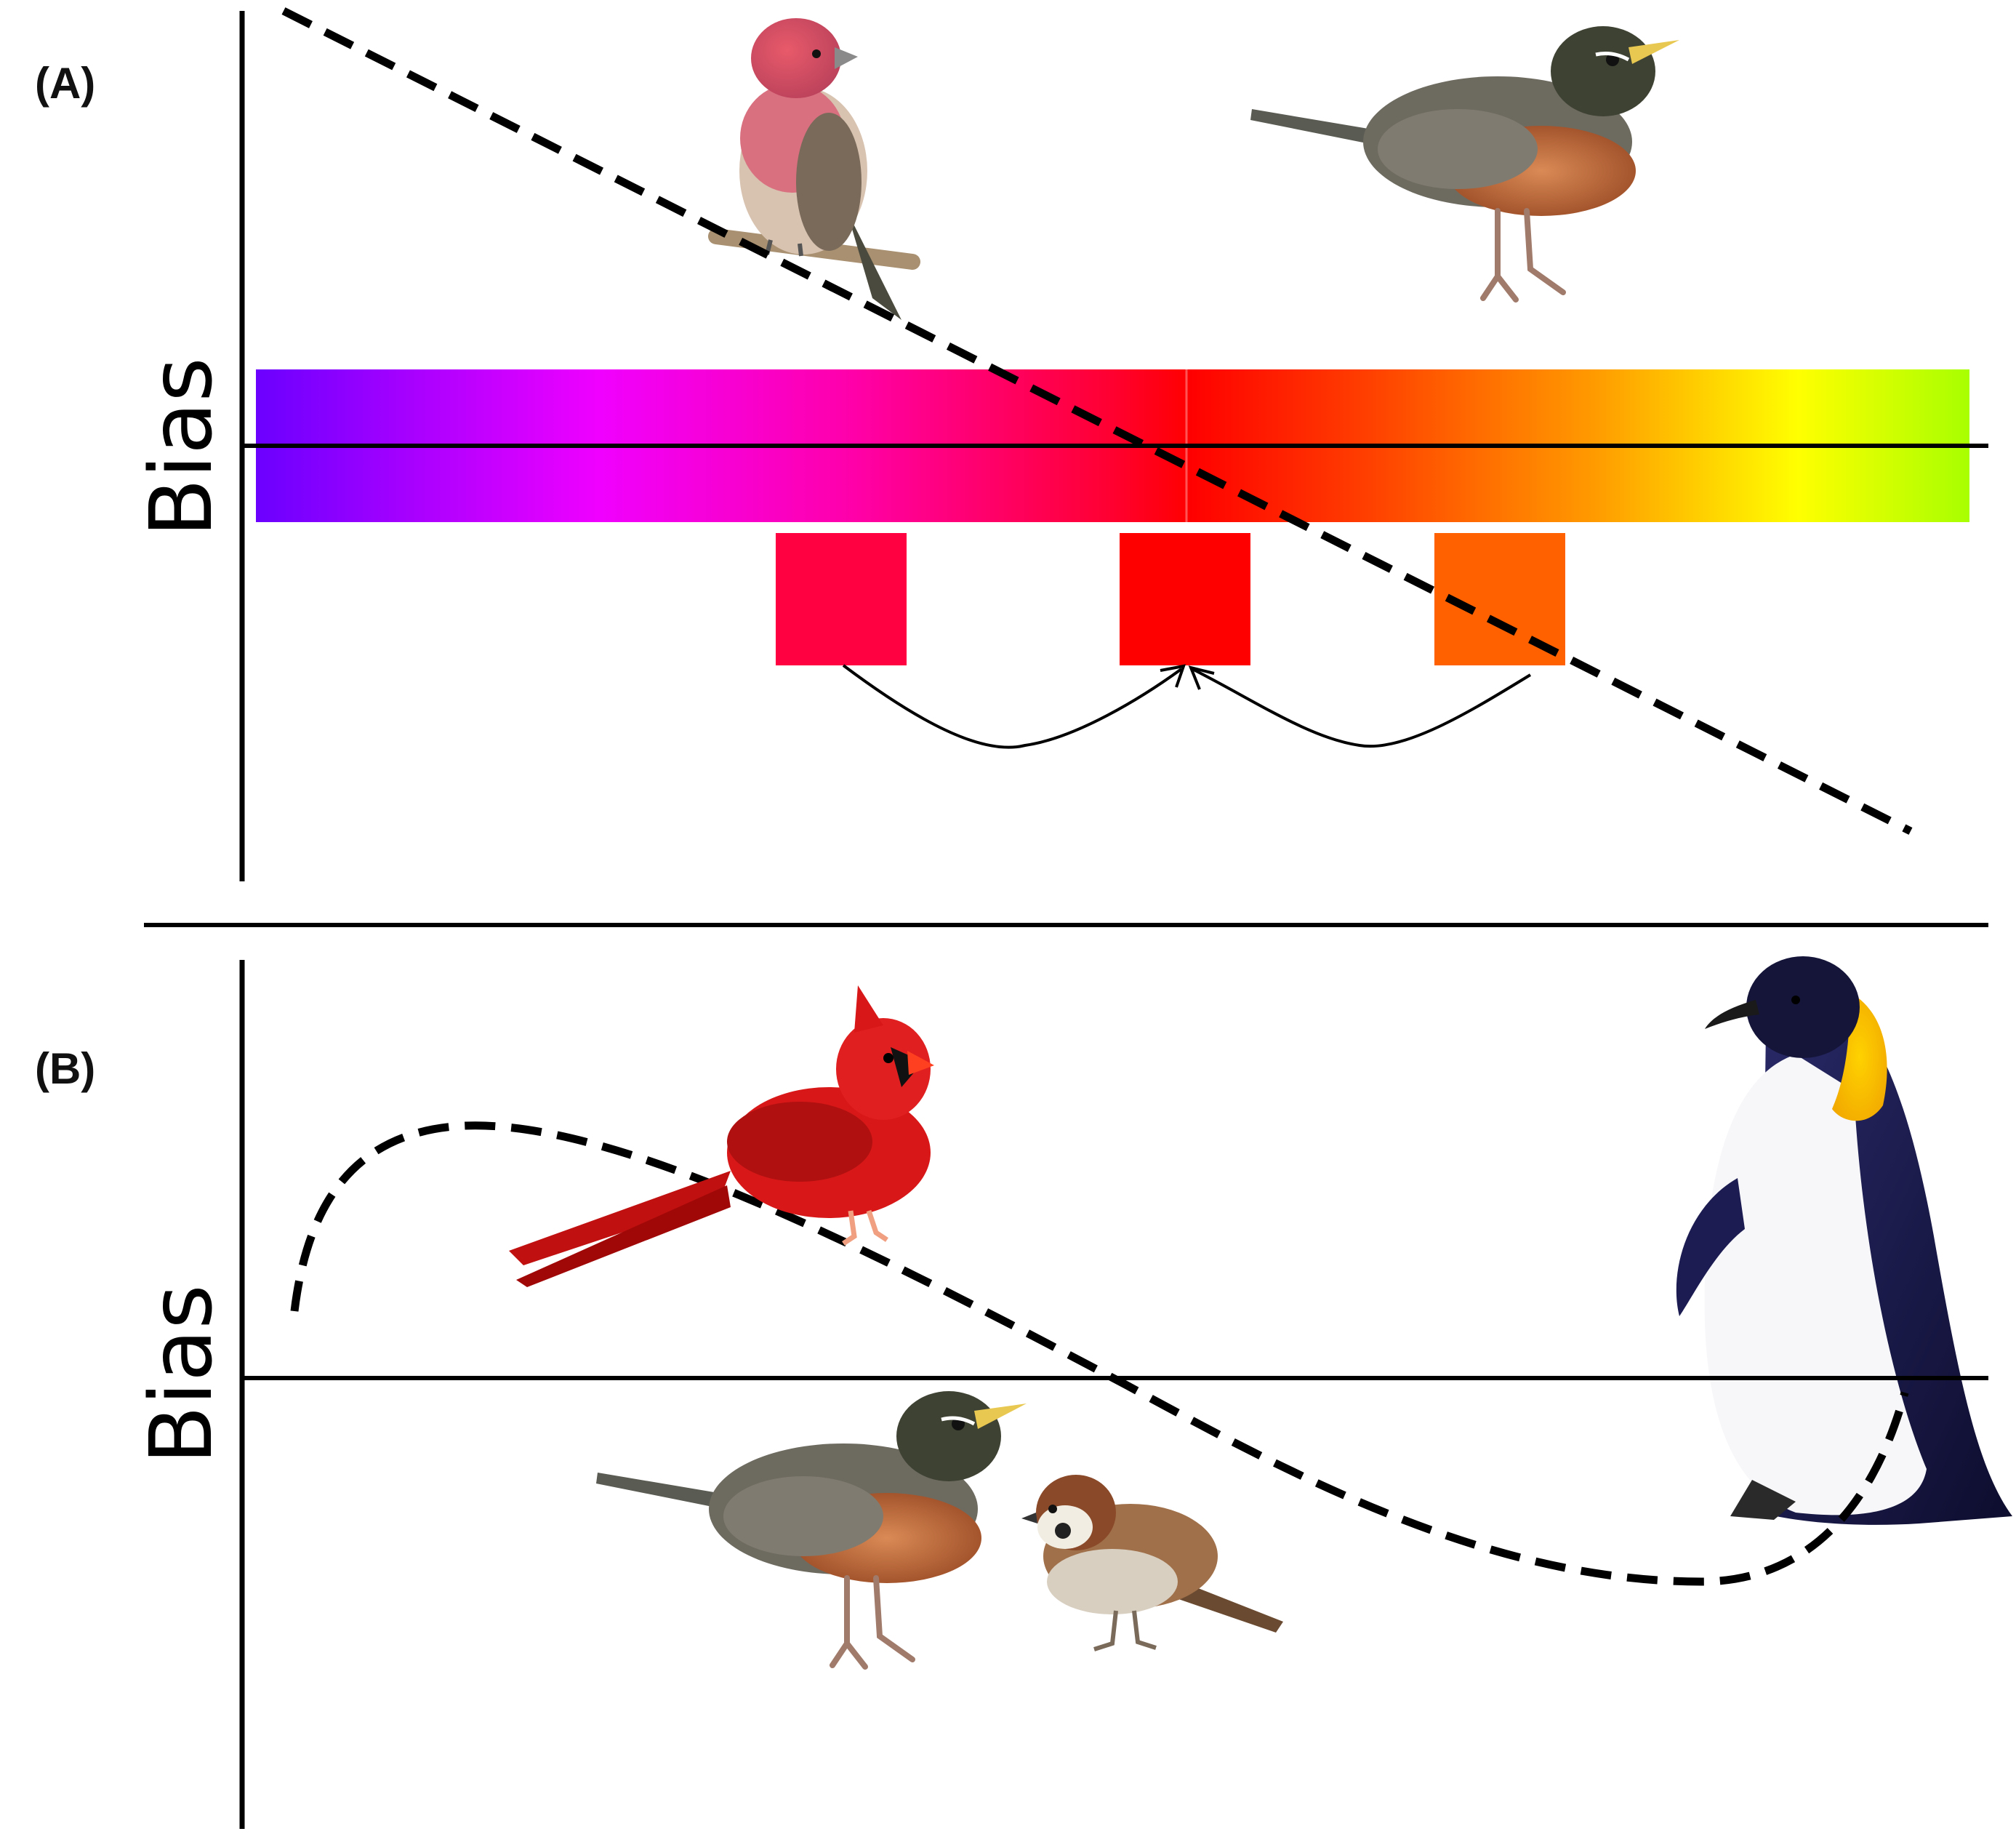 Image resolution: width=2016 pixels, height=1834 pixels. What do you see at coordinates (811, 1530) in the screenshot?
I see `american-robin-b-illustration` at bounding box center [811, 1530].